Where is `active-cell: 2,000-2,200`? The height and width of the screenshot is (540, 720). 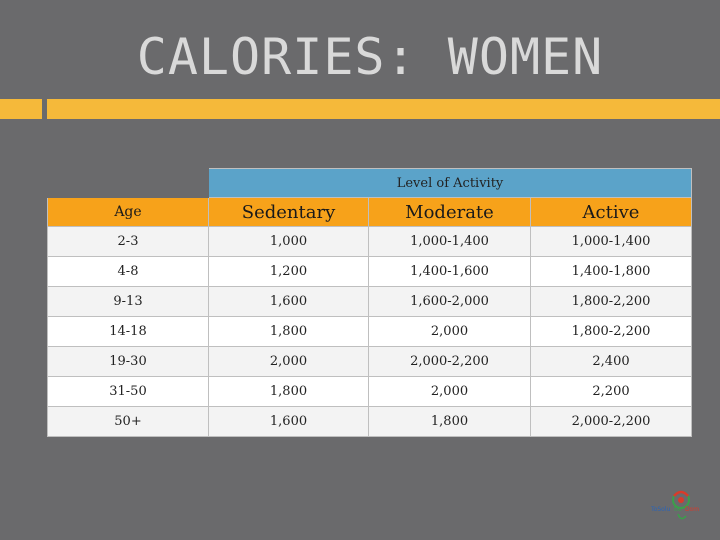 active-cell: 2,000-2,200 is located at coordinates (611, 421).